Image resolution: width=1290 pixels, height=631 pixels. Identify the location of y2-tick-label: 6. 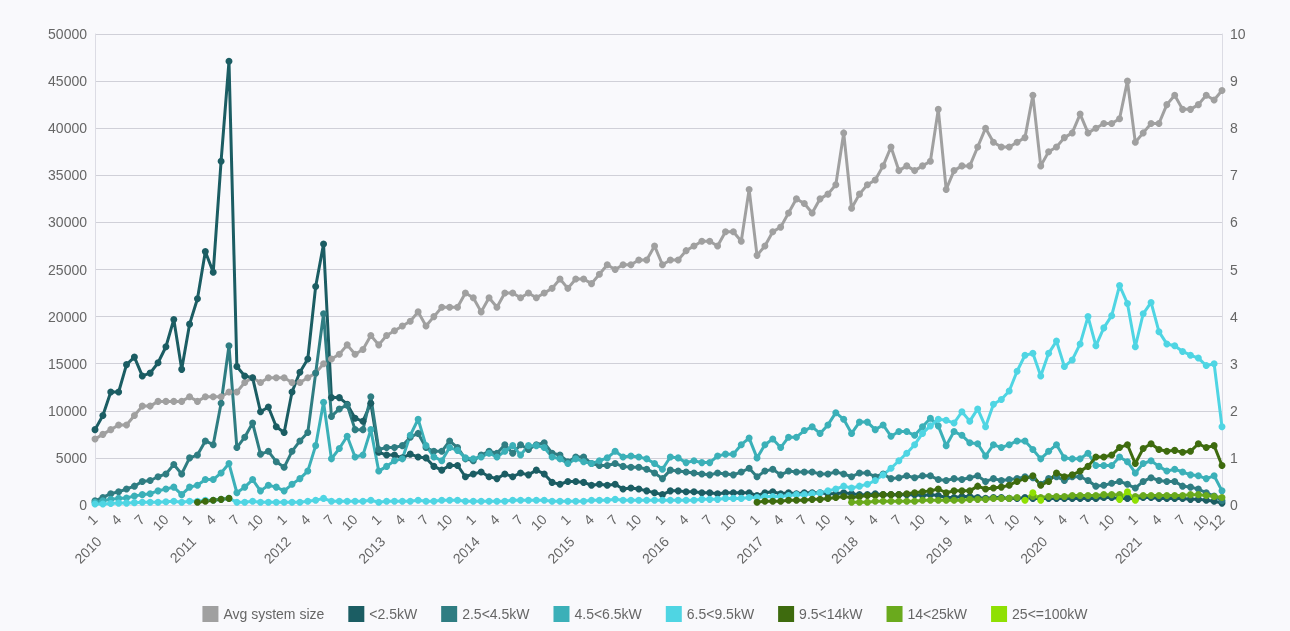
(1234, 222).